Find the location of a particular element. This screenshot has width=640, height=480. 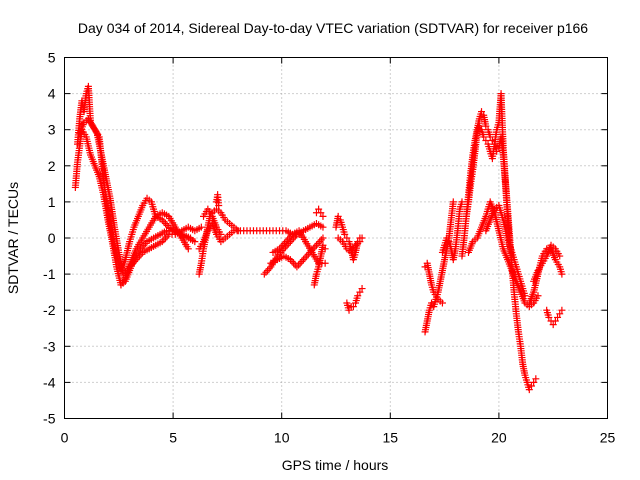

x-axis-label: GPS time / hours is located at coordinates (335, 465).